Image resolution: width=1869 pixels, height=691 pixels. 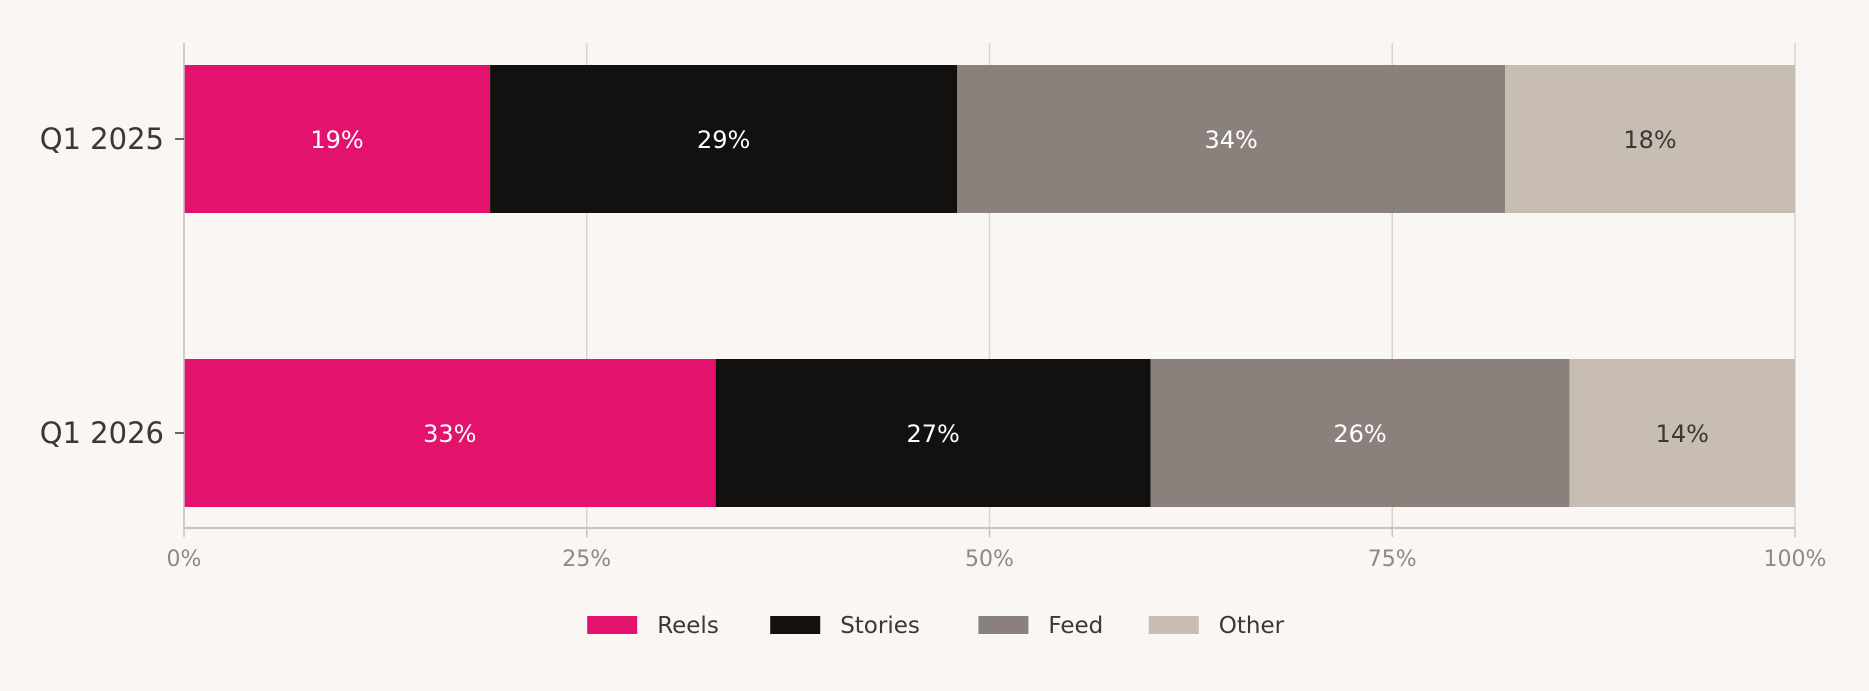 I want to click on legend-swatch-feed, so click(x=1003, y=625).